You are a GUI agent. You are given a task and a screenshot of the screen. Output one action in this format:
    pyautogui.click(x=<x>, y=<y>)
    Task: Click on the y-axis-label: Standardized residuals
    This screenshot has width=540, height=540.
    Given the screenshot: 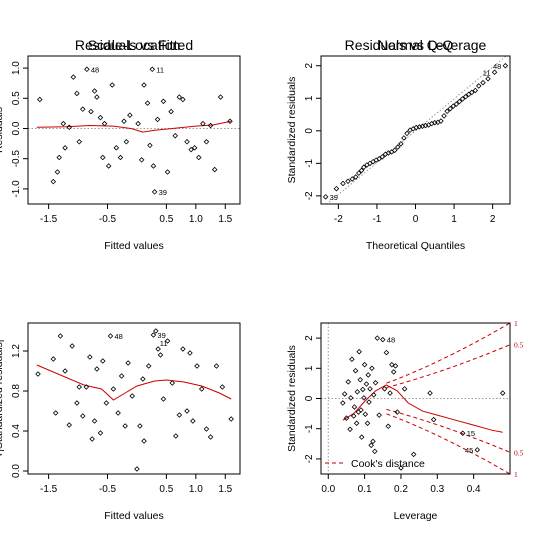 What is the action you would take?
    pyautogui.click(x=292, y=398)
    